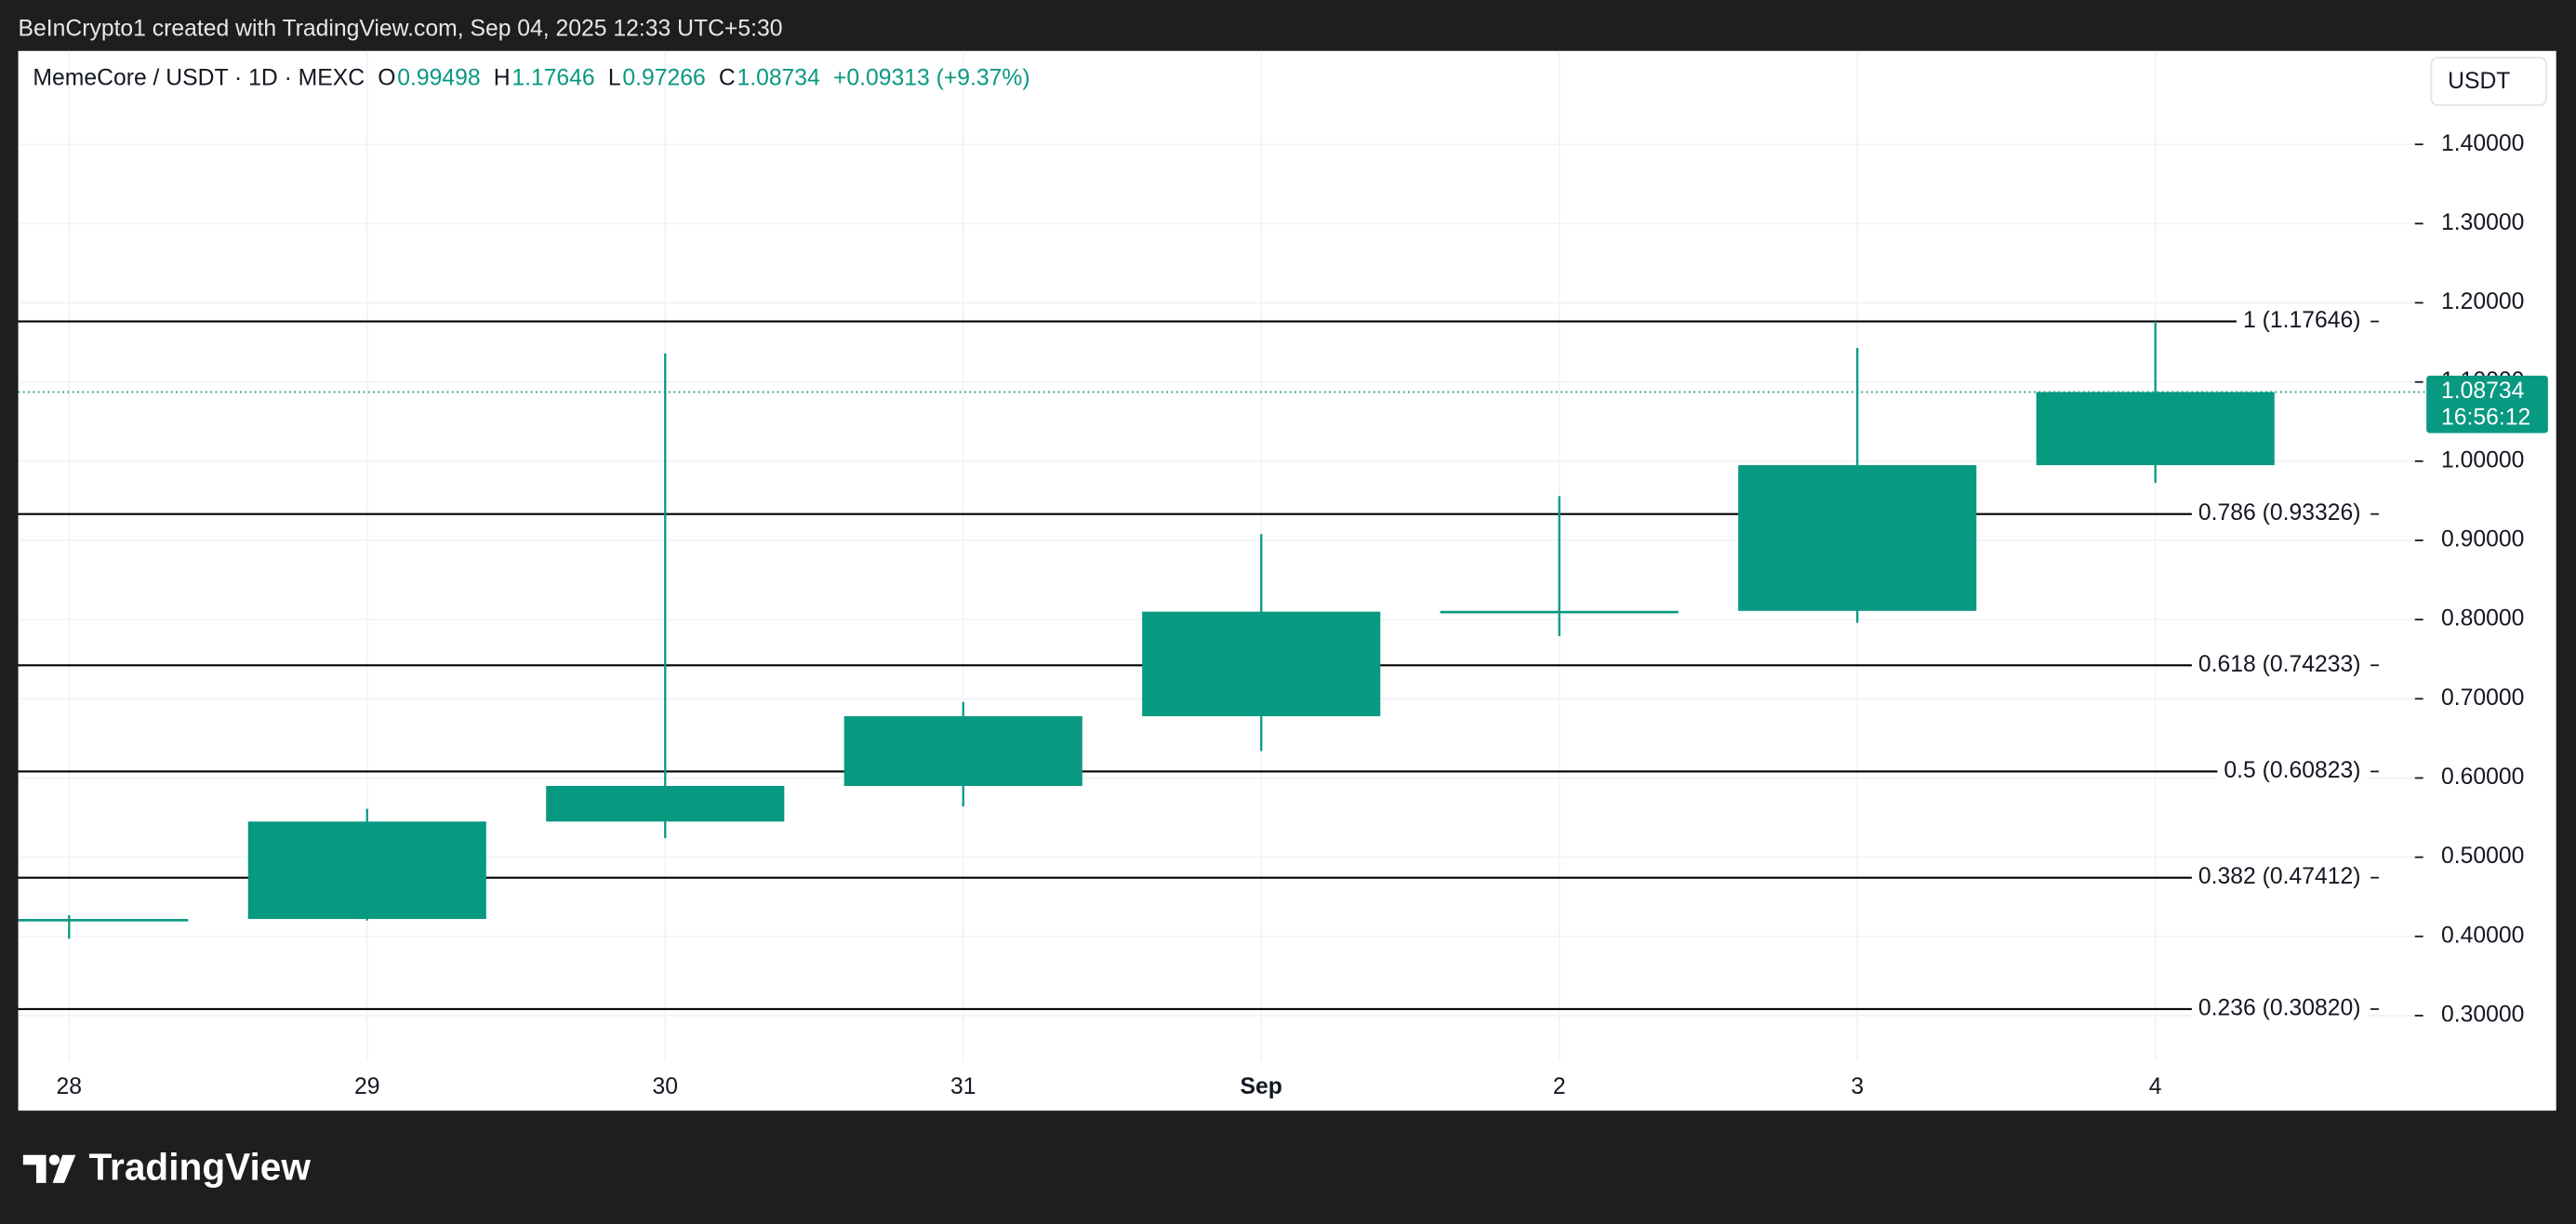 The image size is (2576, 1224). I want to click on panel-edge, so click(9, 580).